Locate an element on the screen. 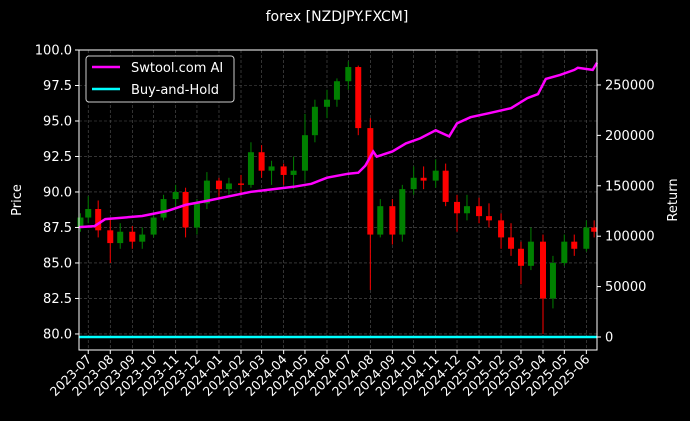 The width and height of the screenshot is (690, 421). y-tick-label-right: 0 is located at coordinates (609, 337).